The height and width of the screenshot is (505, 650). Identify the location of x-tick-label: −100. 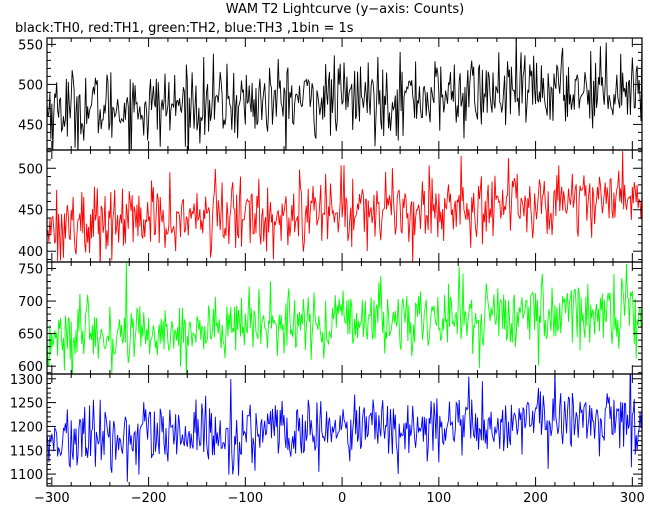
(245, 498).